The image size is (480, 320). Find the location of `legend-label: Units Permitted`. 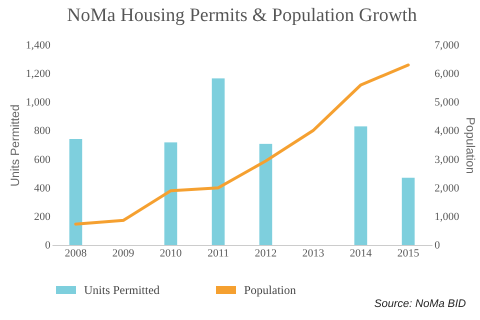

legend-label: Units Permitted is located at coordinates (122, 290).